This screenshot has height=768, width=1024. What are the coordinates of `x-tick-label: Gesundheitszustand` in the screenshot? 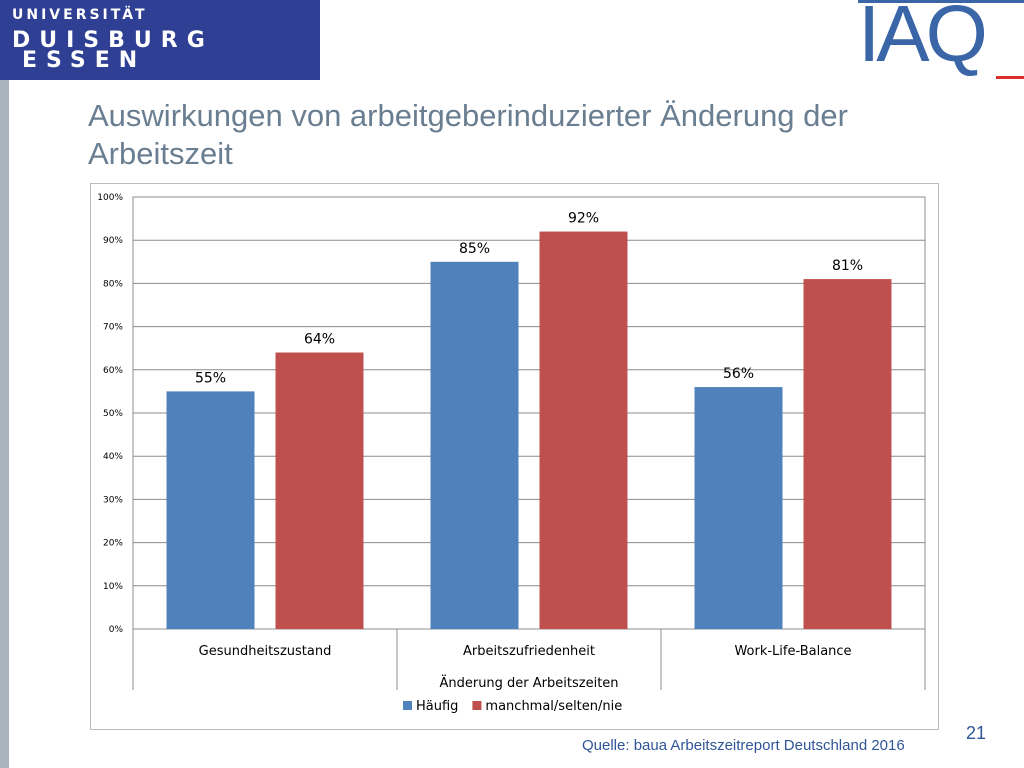 It's located at (265, 651).